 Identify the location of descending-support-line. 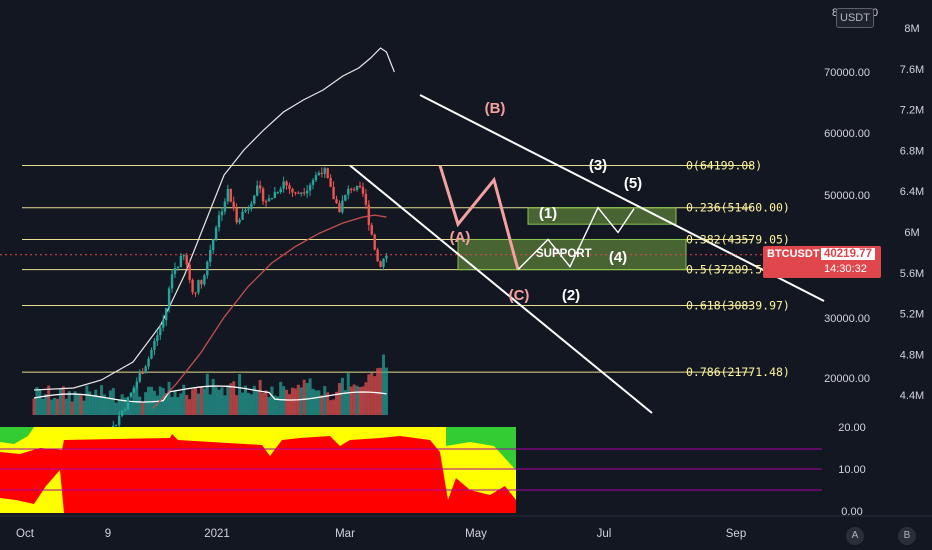
(501, 289).